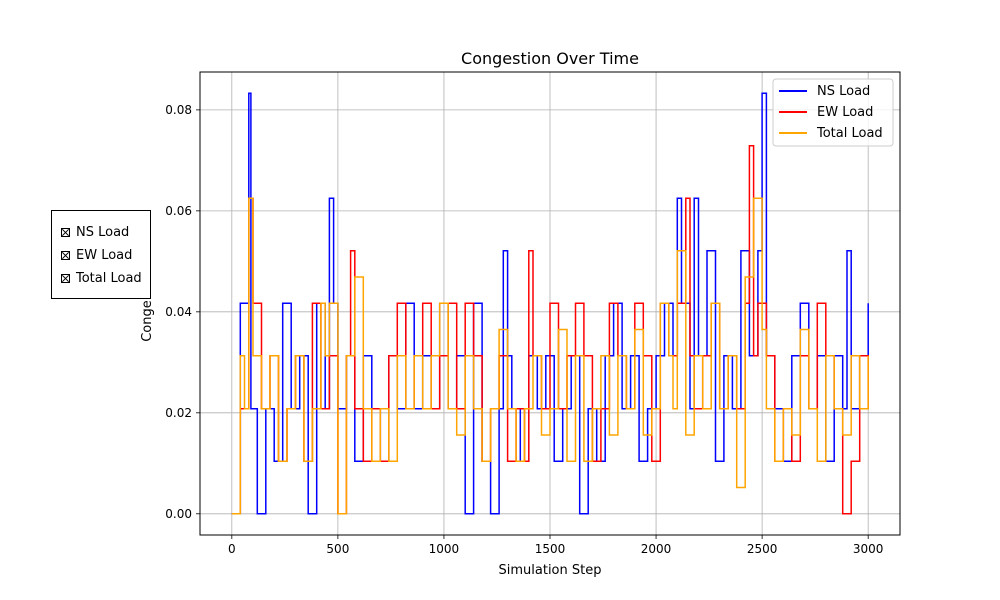 This screenshot has width=1000, height=600. What do you see at coordinates (178, 312) in the screenshot?
I see `y-tick-label: 0.04` at bounding box center [178, 312].